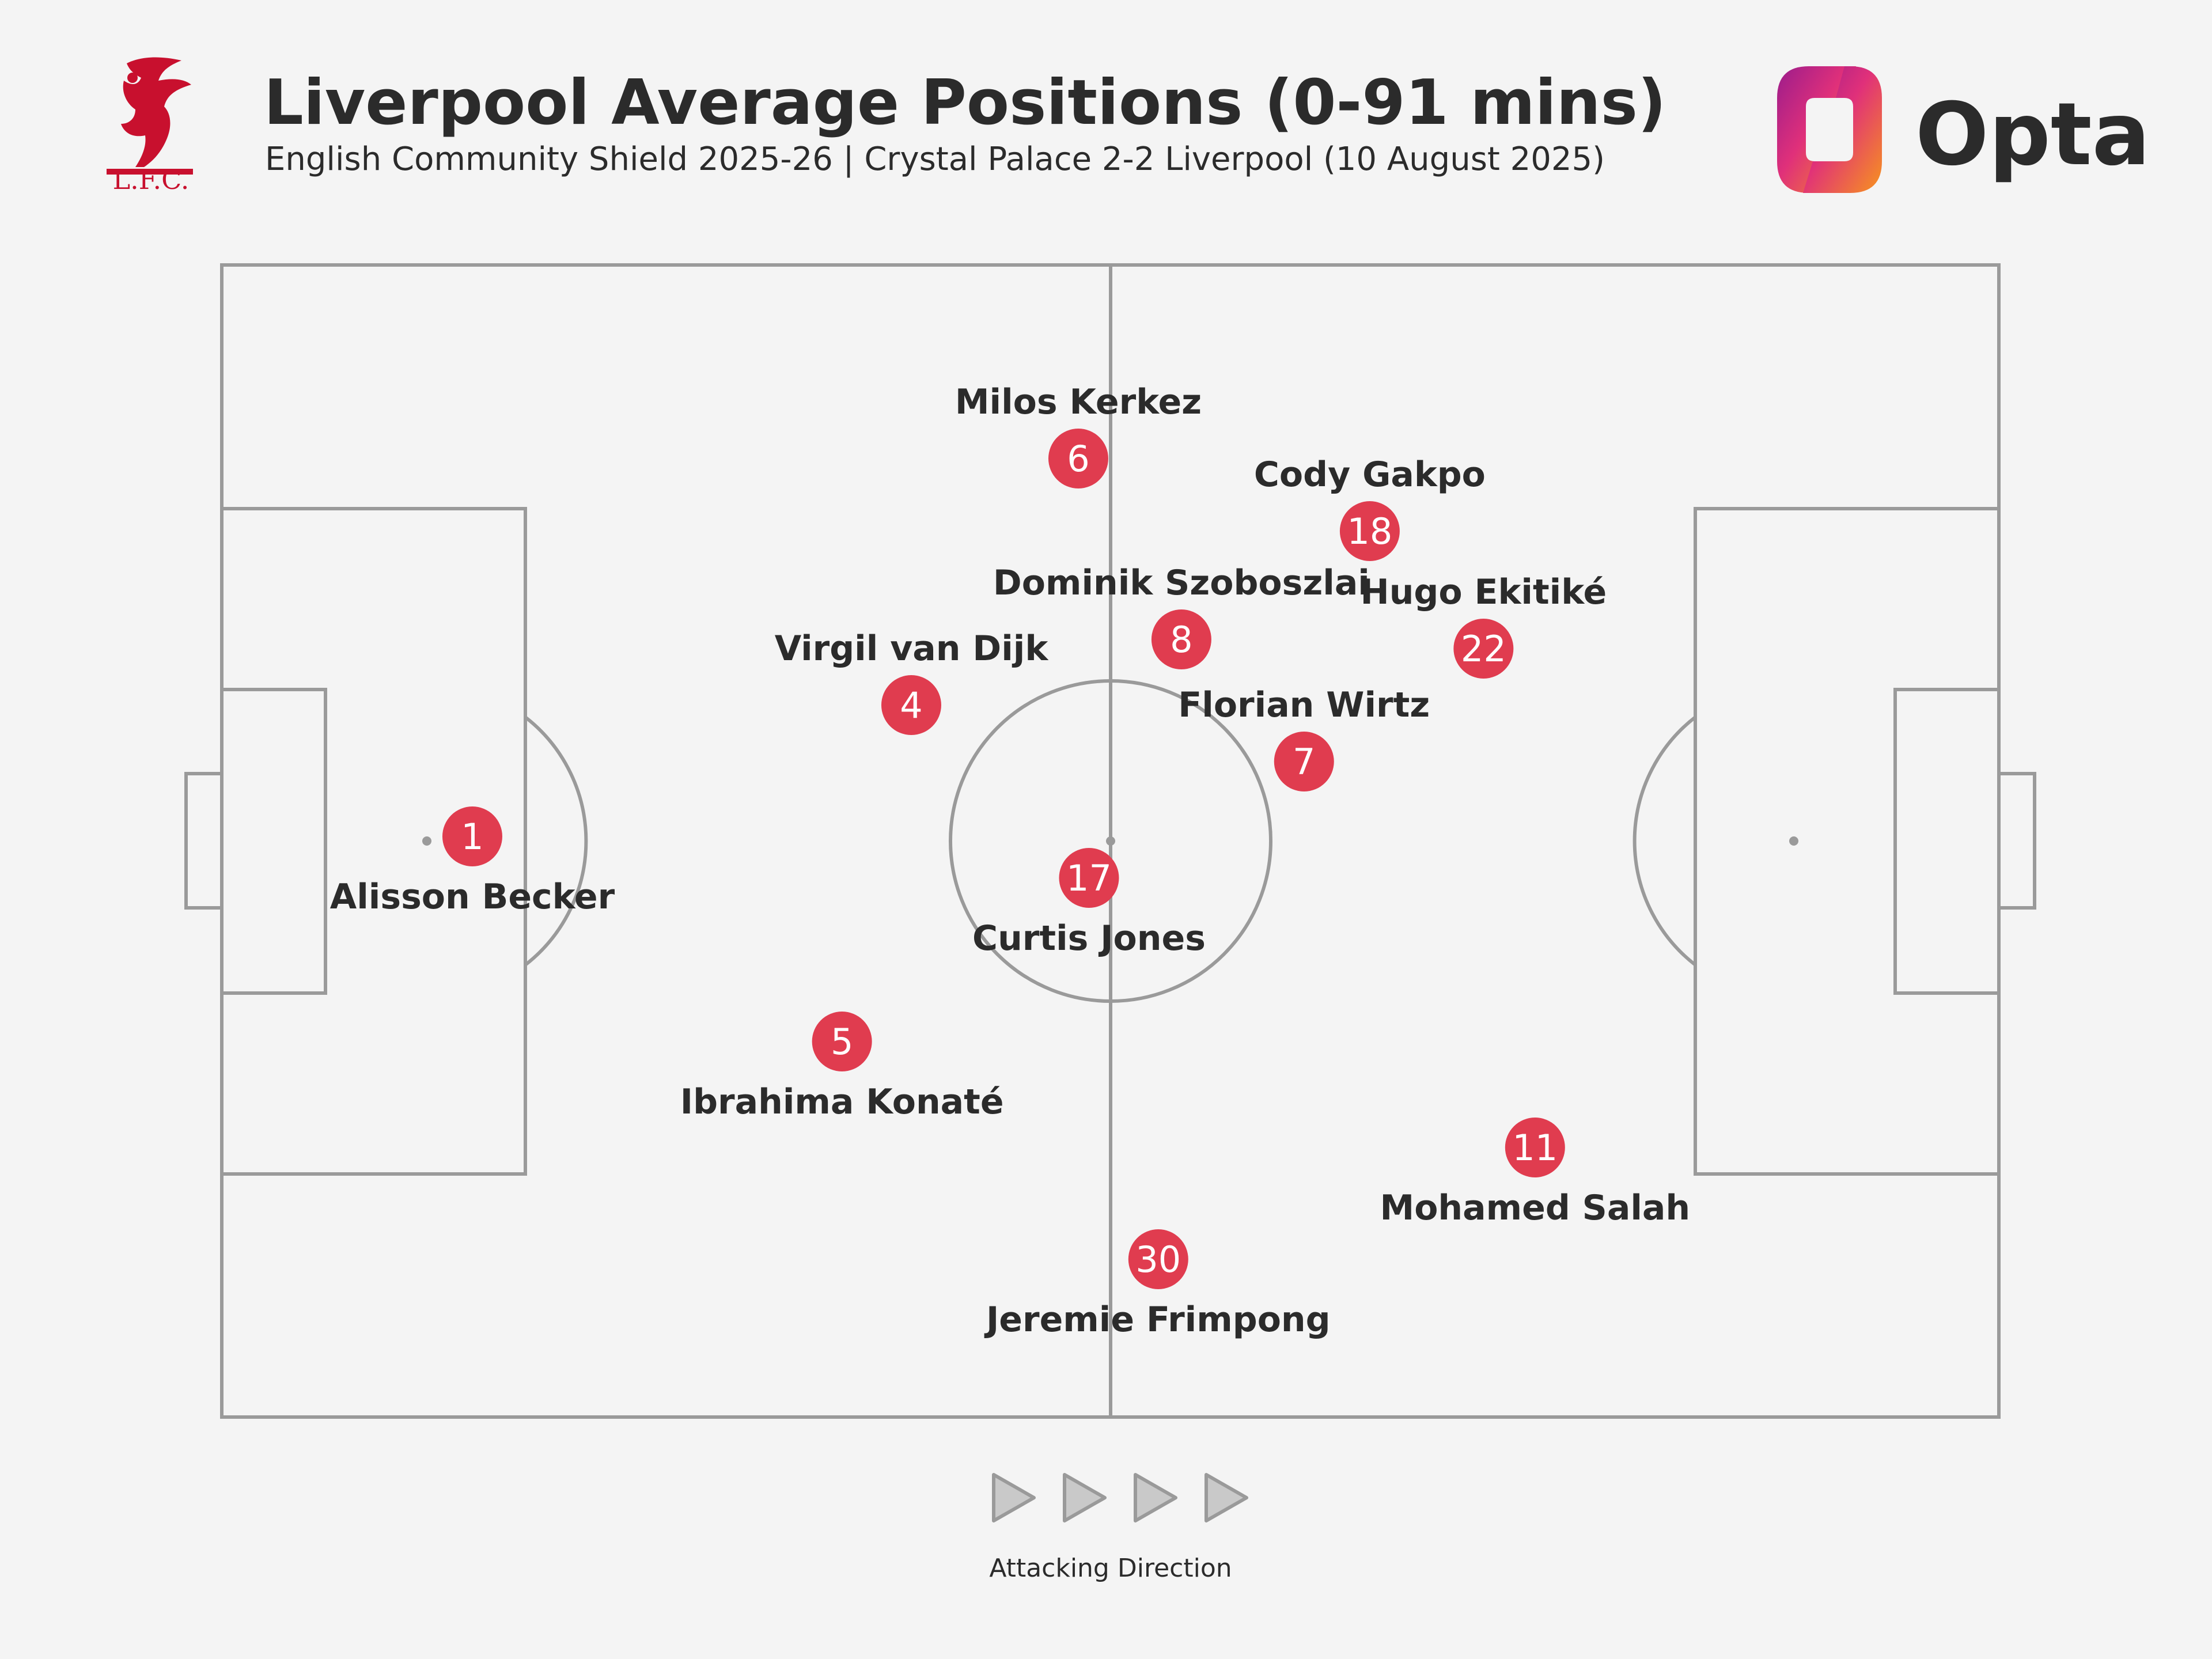 The width and height of the screenshot is (2212, 1659). I want to click on player-marker: 4 Virgil van Dijk, so click(912, 681).